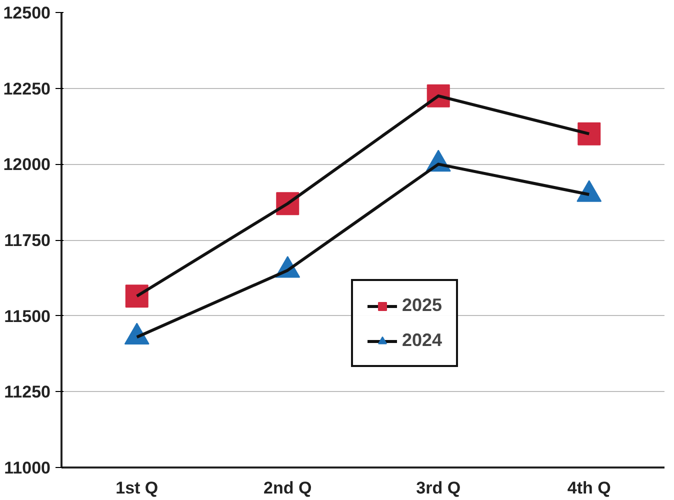  Describe the element at coordinates (27, 88) in the screenshot. I see `y-tick-label: 12250` at that location.